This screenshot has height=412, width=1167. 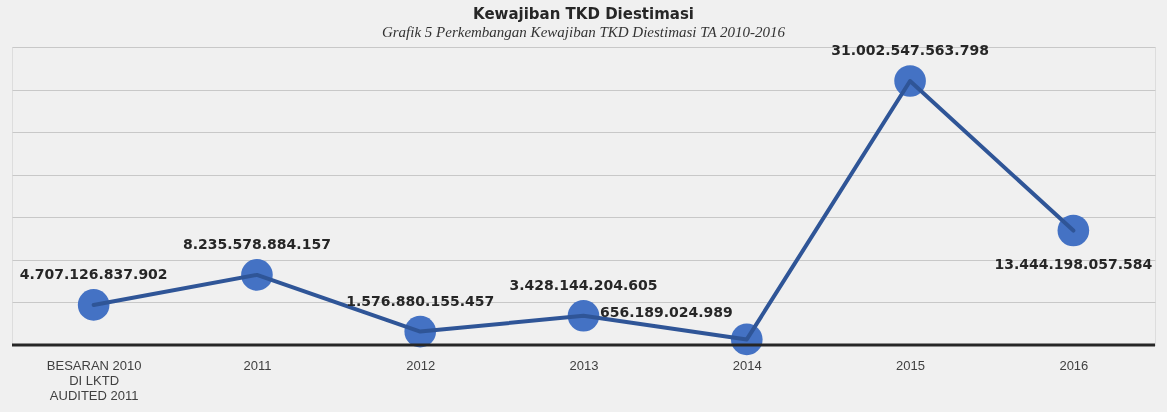 I want to click on data-label: 13.444.198.057.584, so click(x=1073, y=263).